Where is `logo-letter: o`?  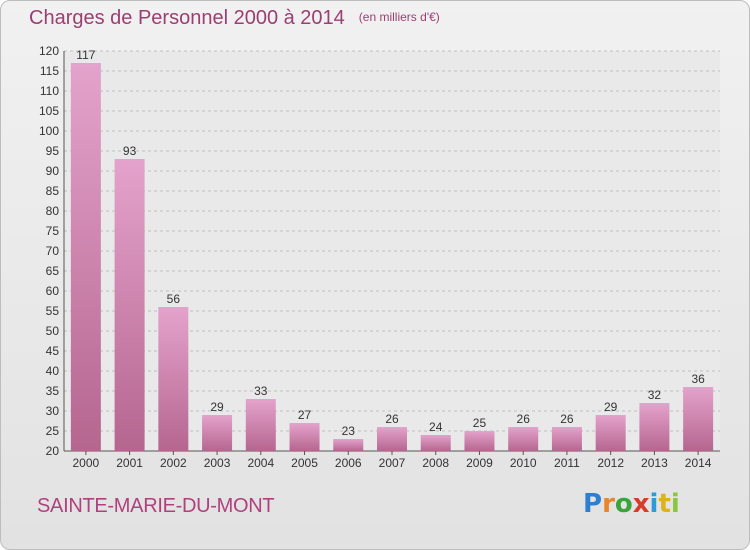 logo-letter: o is located at coordinates (623, 504).